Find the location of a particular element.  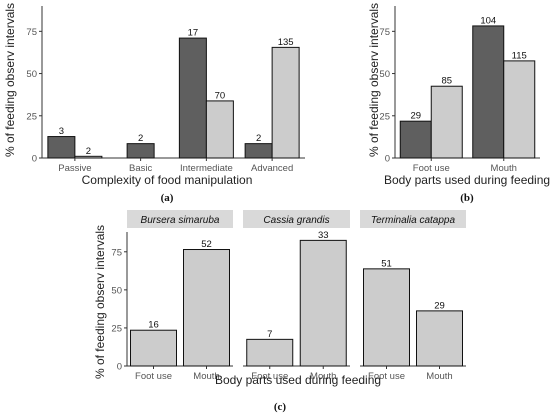

panel-b-x-tick-label: Foot use is located at coordinates (431, 168).